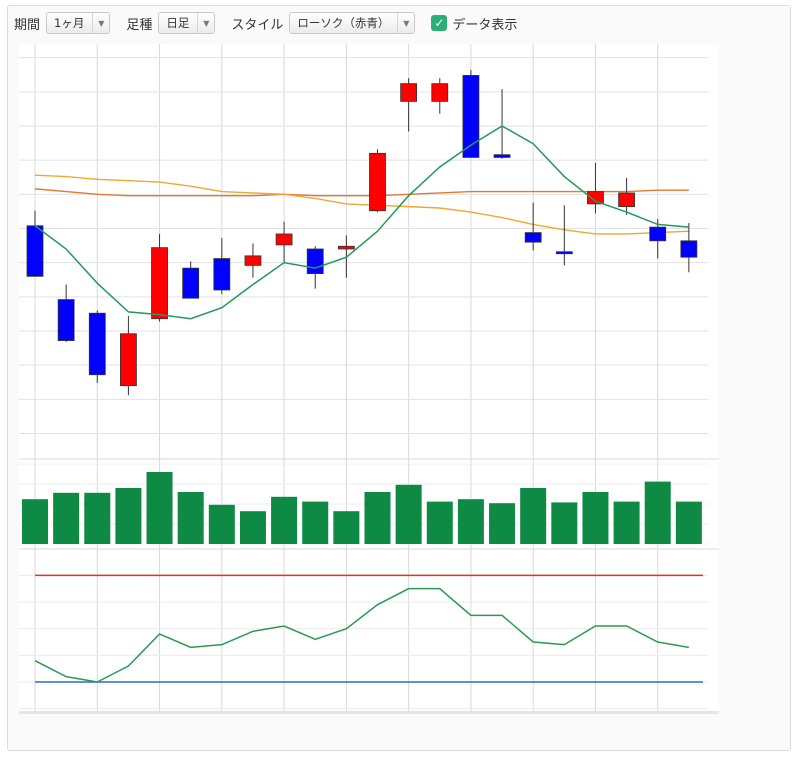  What do you see at coordinates (343, 23) in the screenshot?
I see `style-value: ローソク（赤青）` at bounding box center [343, 23].